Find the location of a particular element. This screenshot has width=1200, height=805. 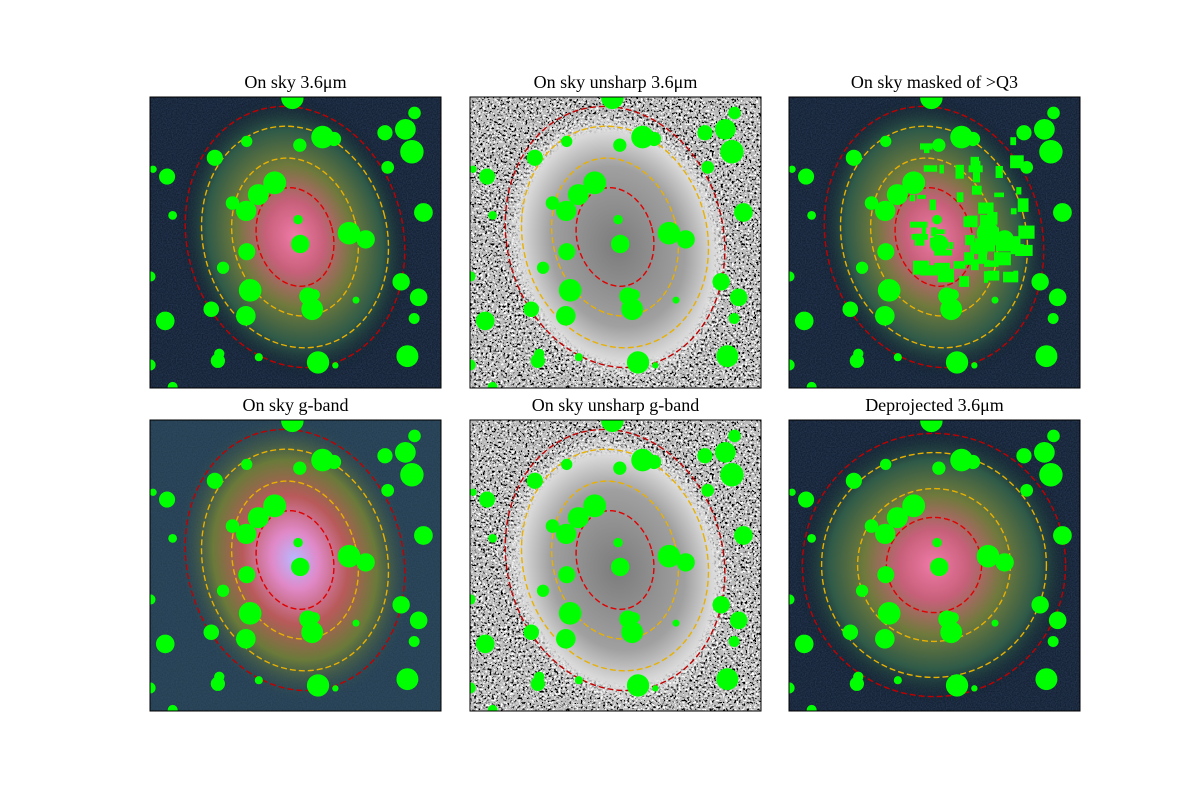

panel-title: On sky 3.6μm is located at coordinates (295, 82).